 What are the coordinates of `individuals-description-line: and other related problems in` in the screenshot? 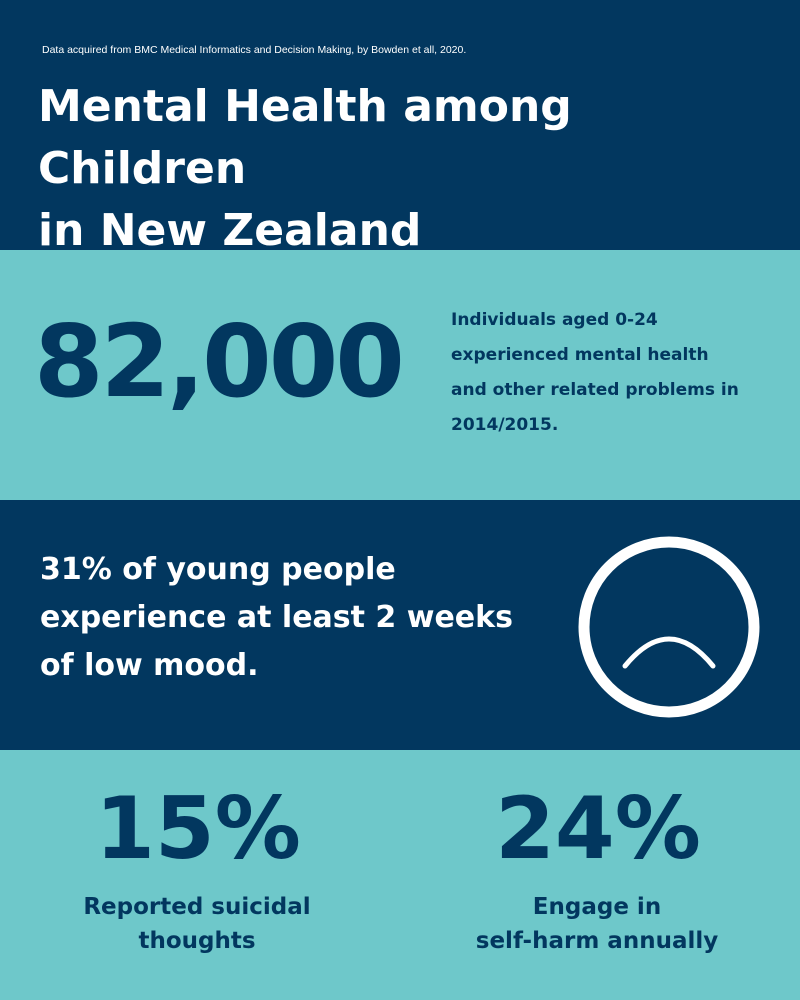 It's located at (595, 390).